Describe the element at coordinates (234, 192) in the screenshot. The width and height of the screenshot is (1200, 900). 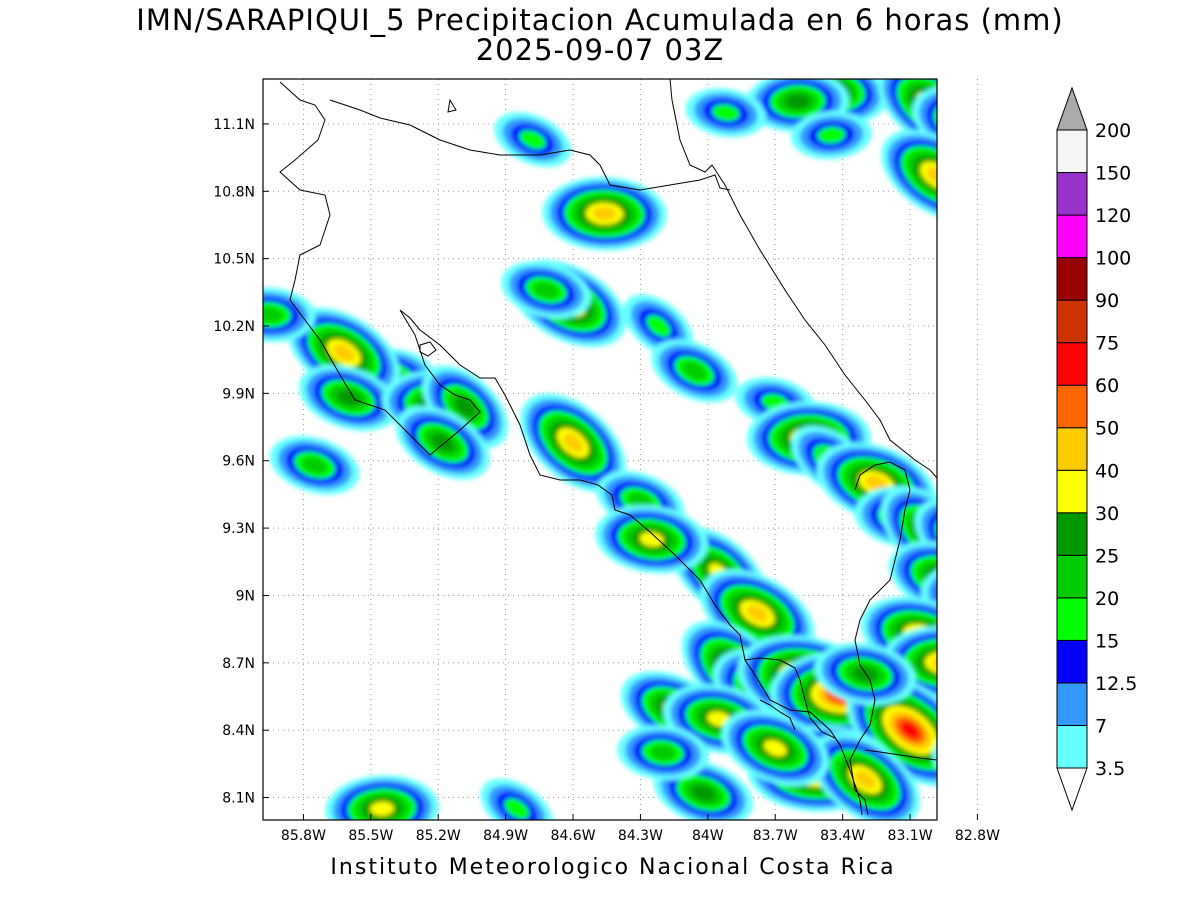
I see `lat-tick-label: 10.8N` at that location.